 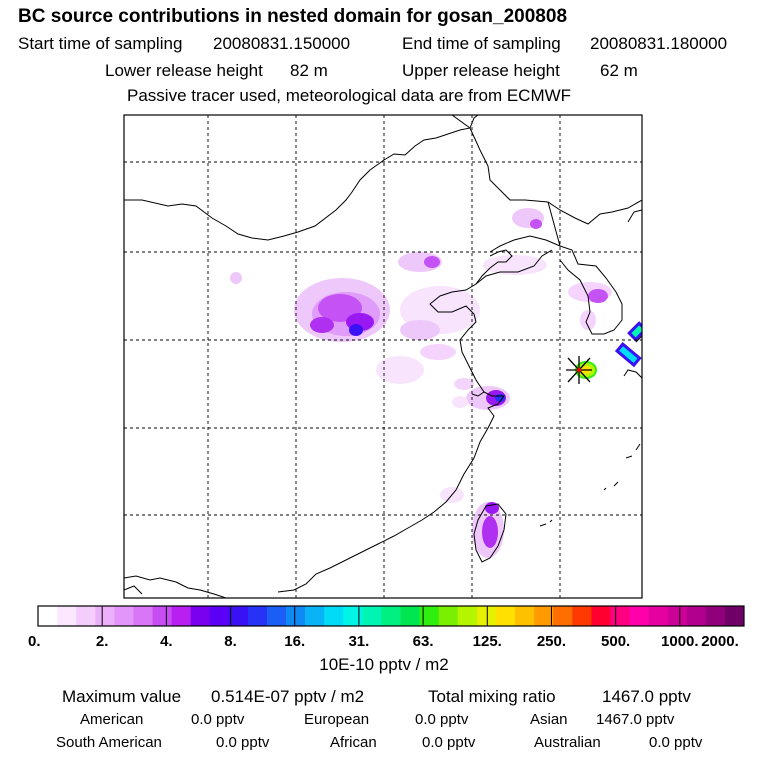 What do you see at coordinates (184, 70) in the screenshot?
I see `lower-release-label: Lower release height` at bounding box center [184, 70].